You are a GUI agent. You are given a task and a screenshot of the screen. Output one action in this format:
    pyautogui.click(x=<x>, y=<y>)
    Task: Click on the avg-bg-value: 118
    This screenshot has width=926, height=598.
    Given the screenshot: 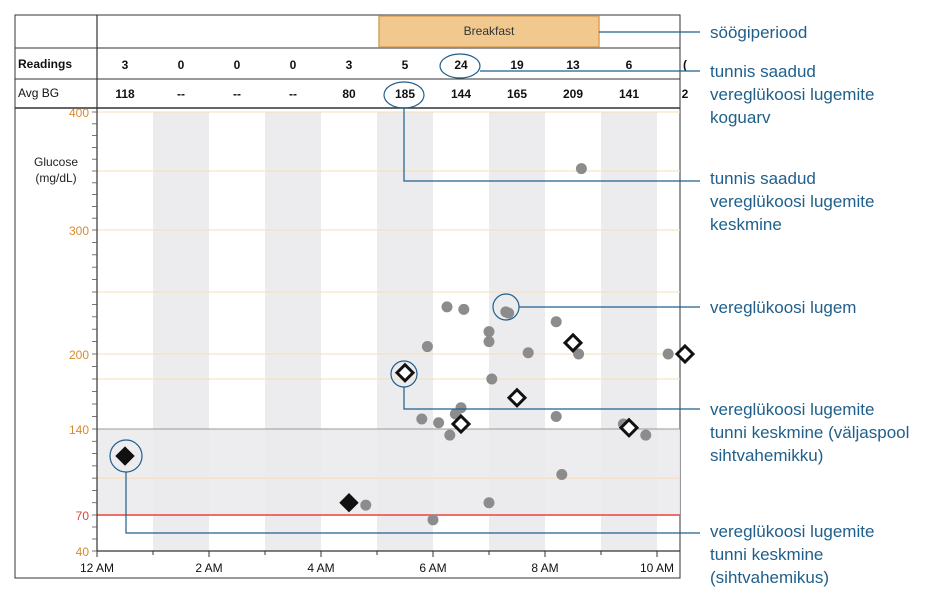 What is the action you would take?
    pyautogui.click(x=125, y=94)
    